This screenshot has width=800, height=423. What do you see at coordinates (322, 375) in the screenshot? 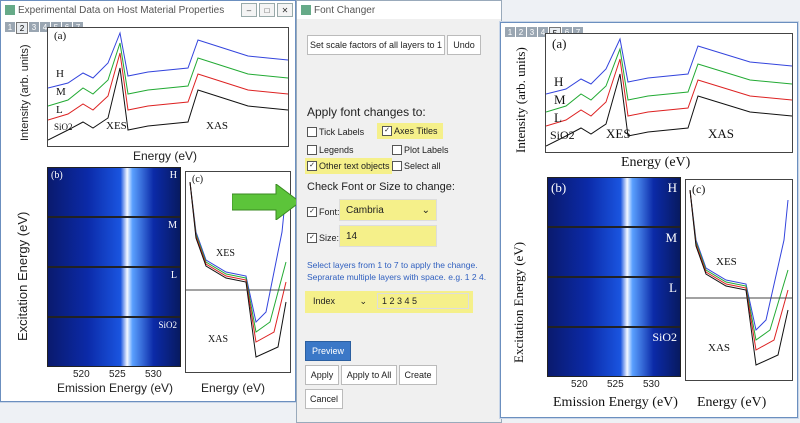
I see `apply-button: Apply` at bounding box center [322, 375].